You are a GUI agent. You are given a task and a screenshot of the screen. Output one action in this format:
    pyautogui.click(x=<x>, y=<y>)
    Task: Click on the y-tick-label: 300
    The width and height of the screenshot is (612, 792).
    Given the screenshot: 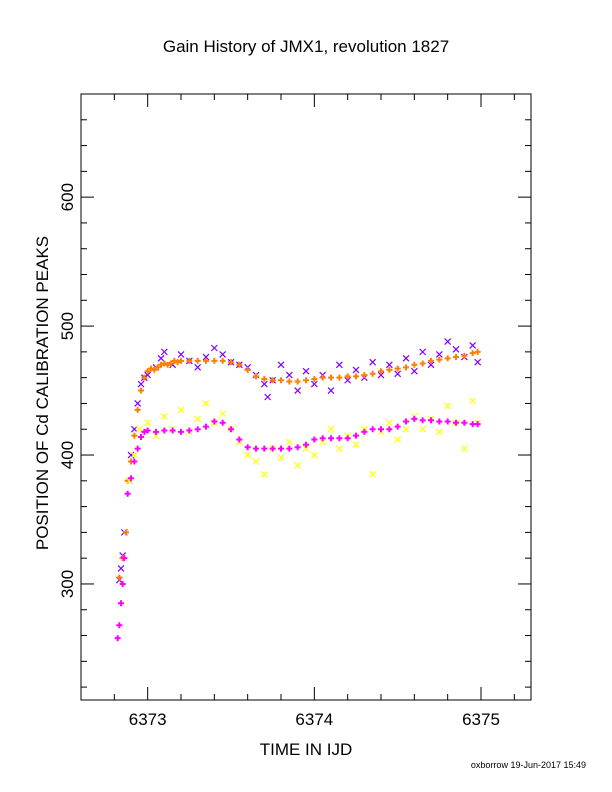 What is the action you would take?
    pyautogui.click(x=67, y=584)
    